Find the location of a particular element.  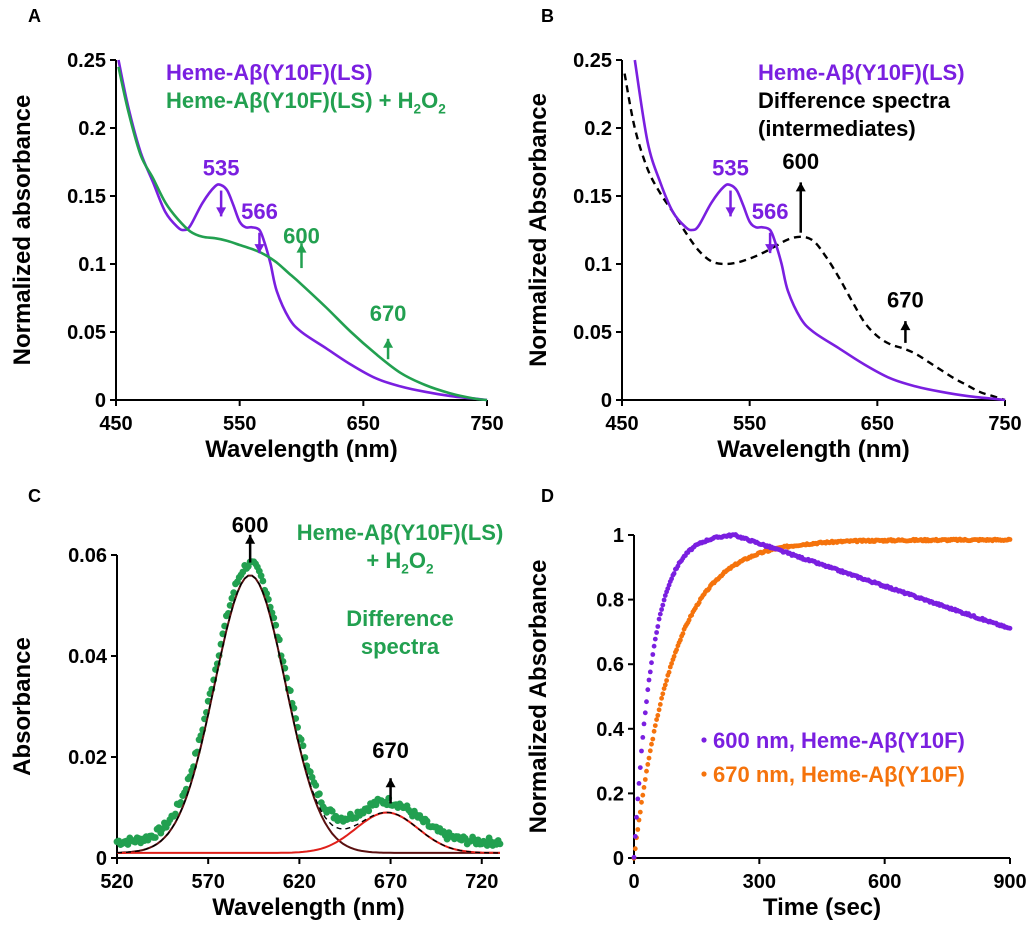

y-tick-label: 0.06 is located at coordinates (87, 556).